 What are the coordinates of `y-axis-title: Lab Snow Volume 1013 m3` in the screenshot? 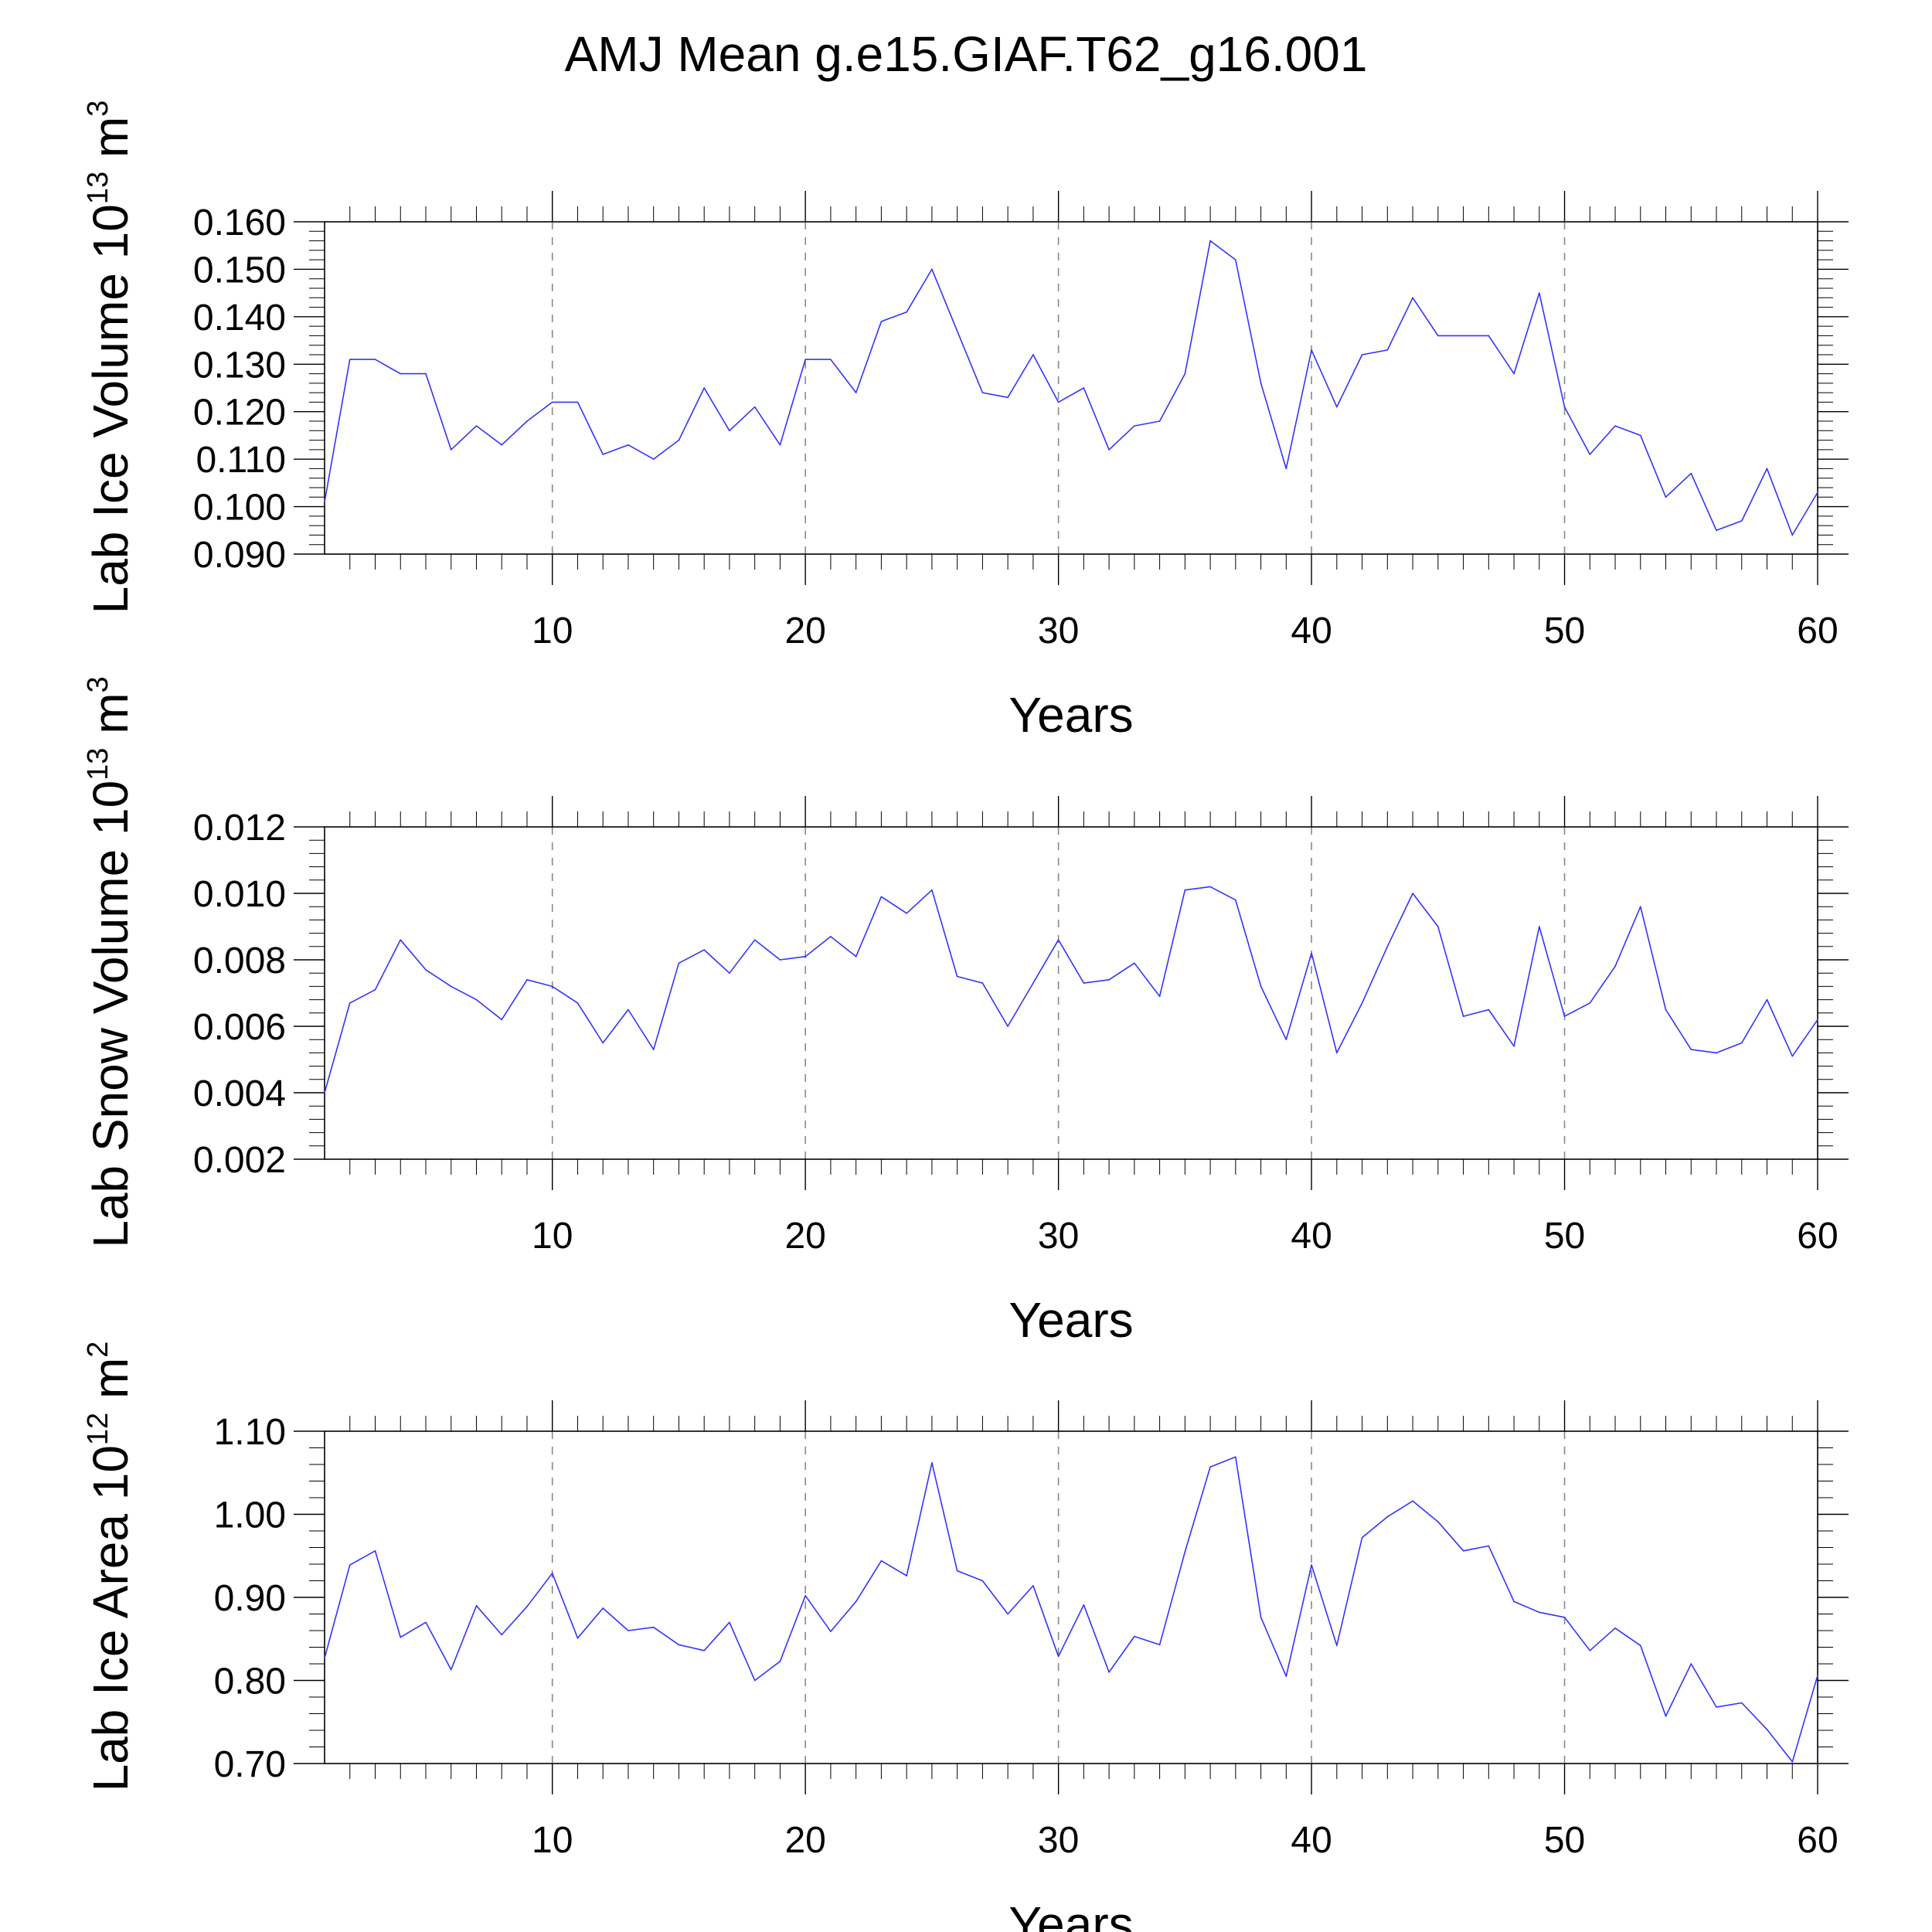 It's located at (110, 962).